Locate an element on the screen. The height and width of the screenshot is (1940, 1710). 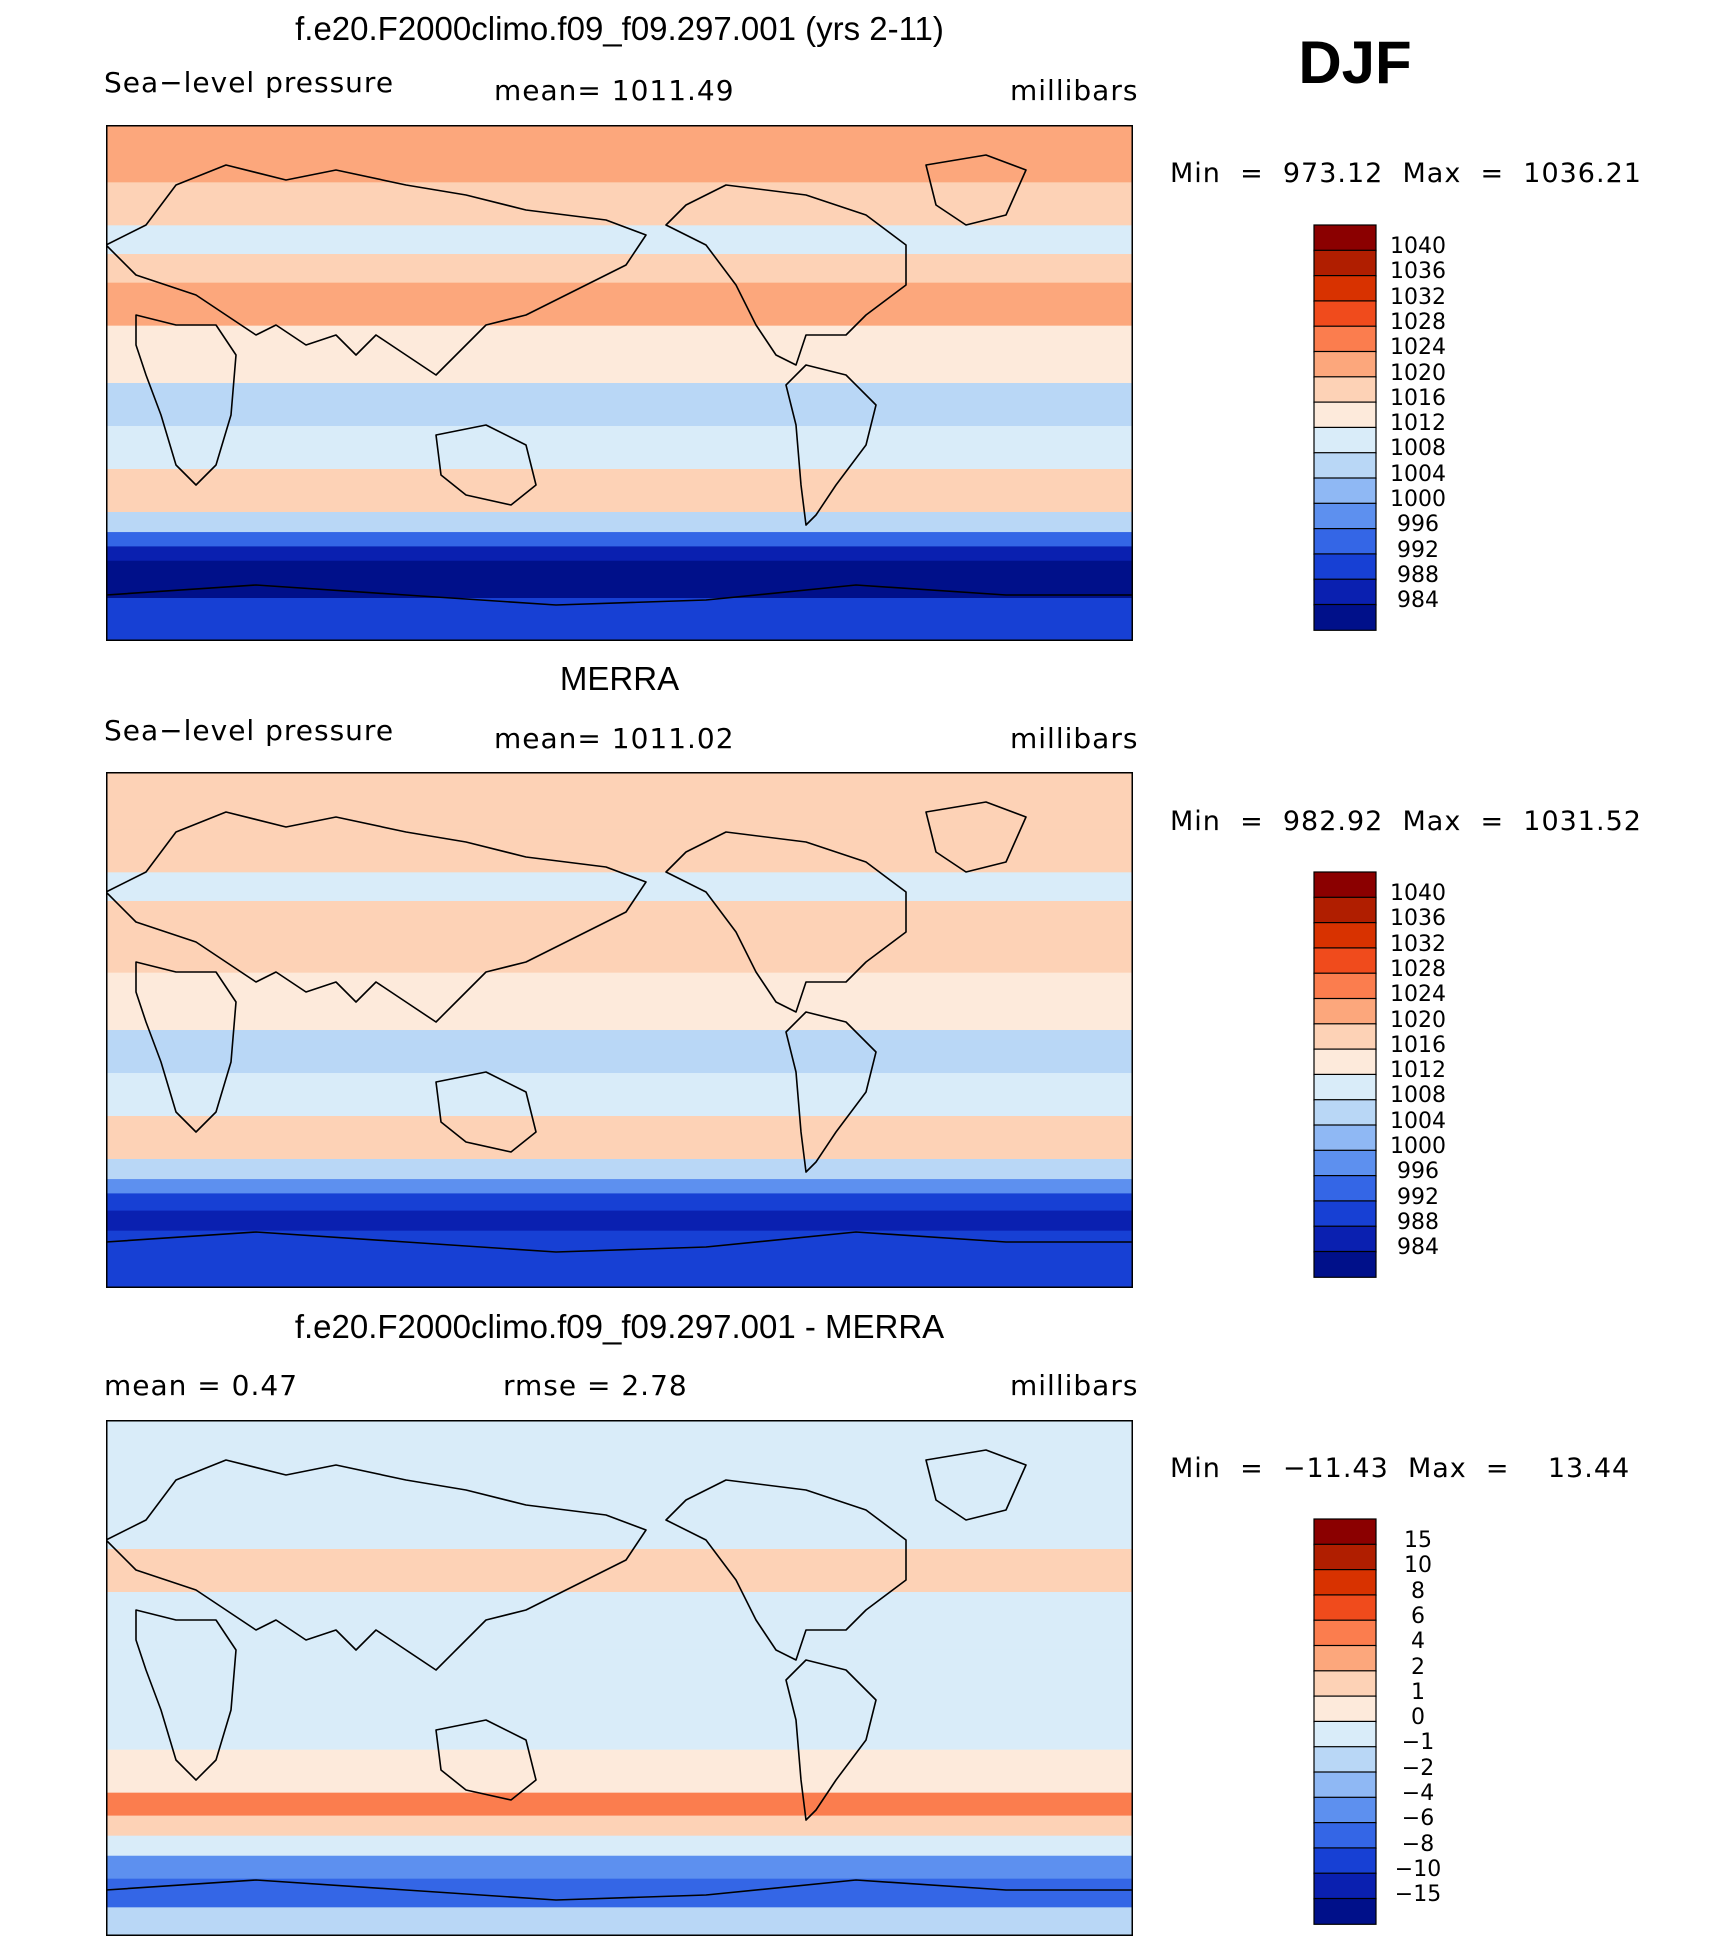
colorbar-tick-label: 2 is located at coordinates (1418, 1667).